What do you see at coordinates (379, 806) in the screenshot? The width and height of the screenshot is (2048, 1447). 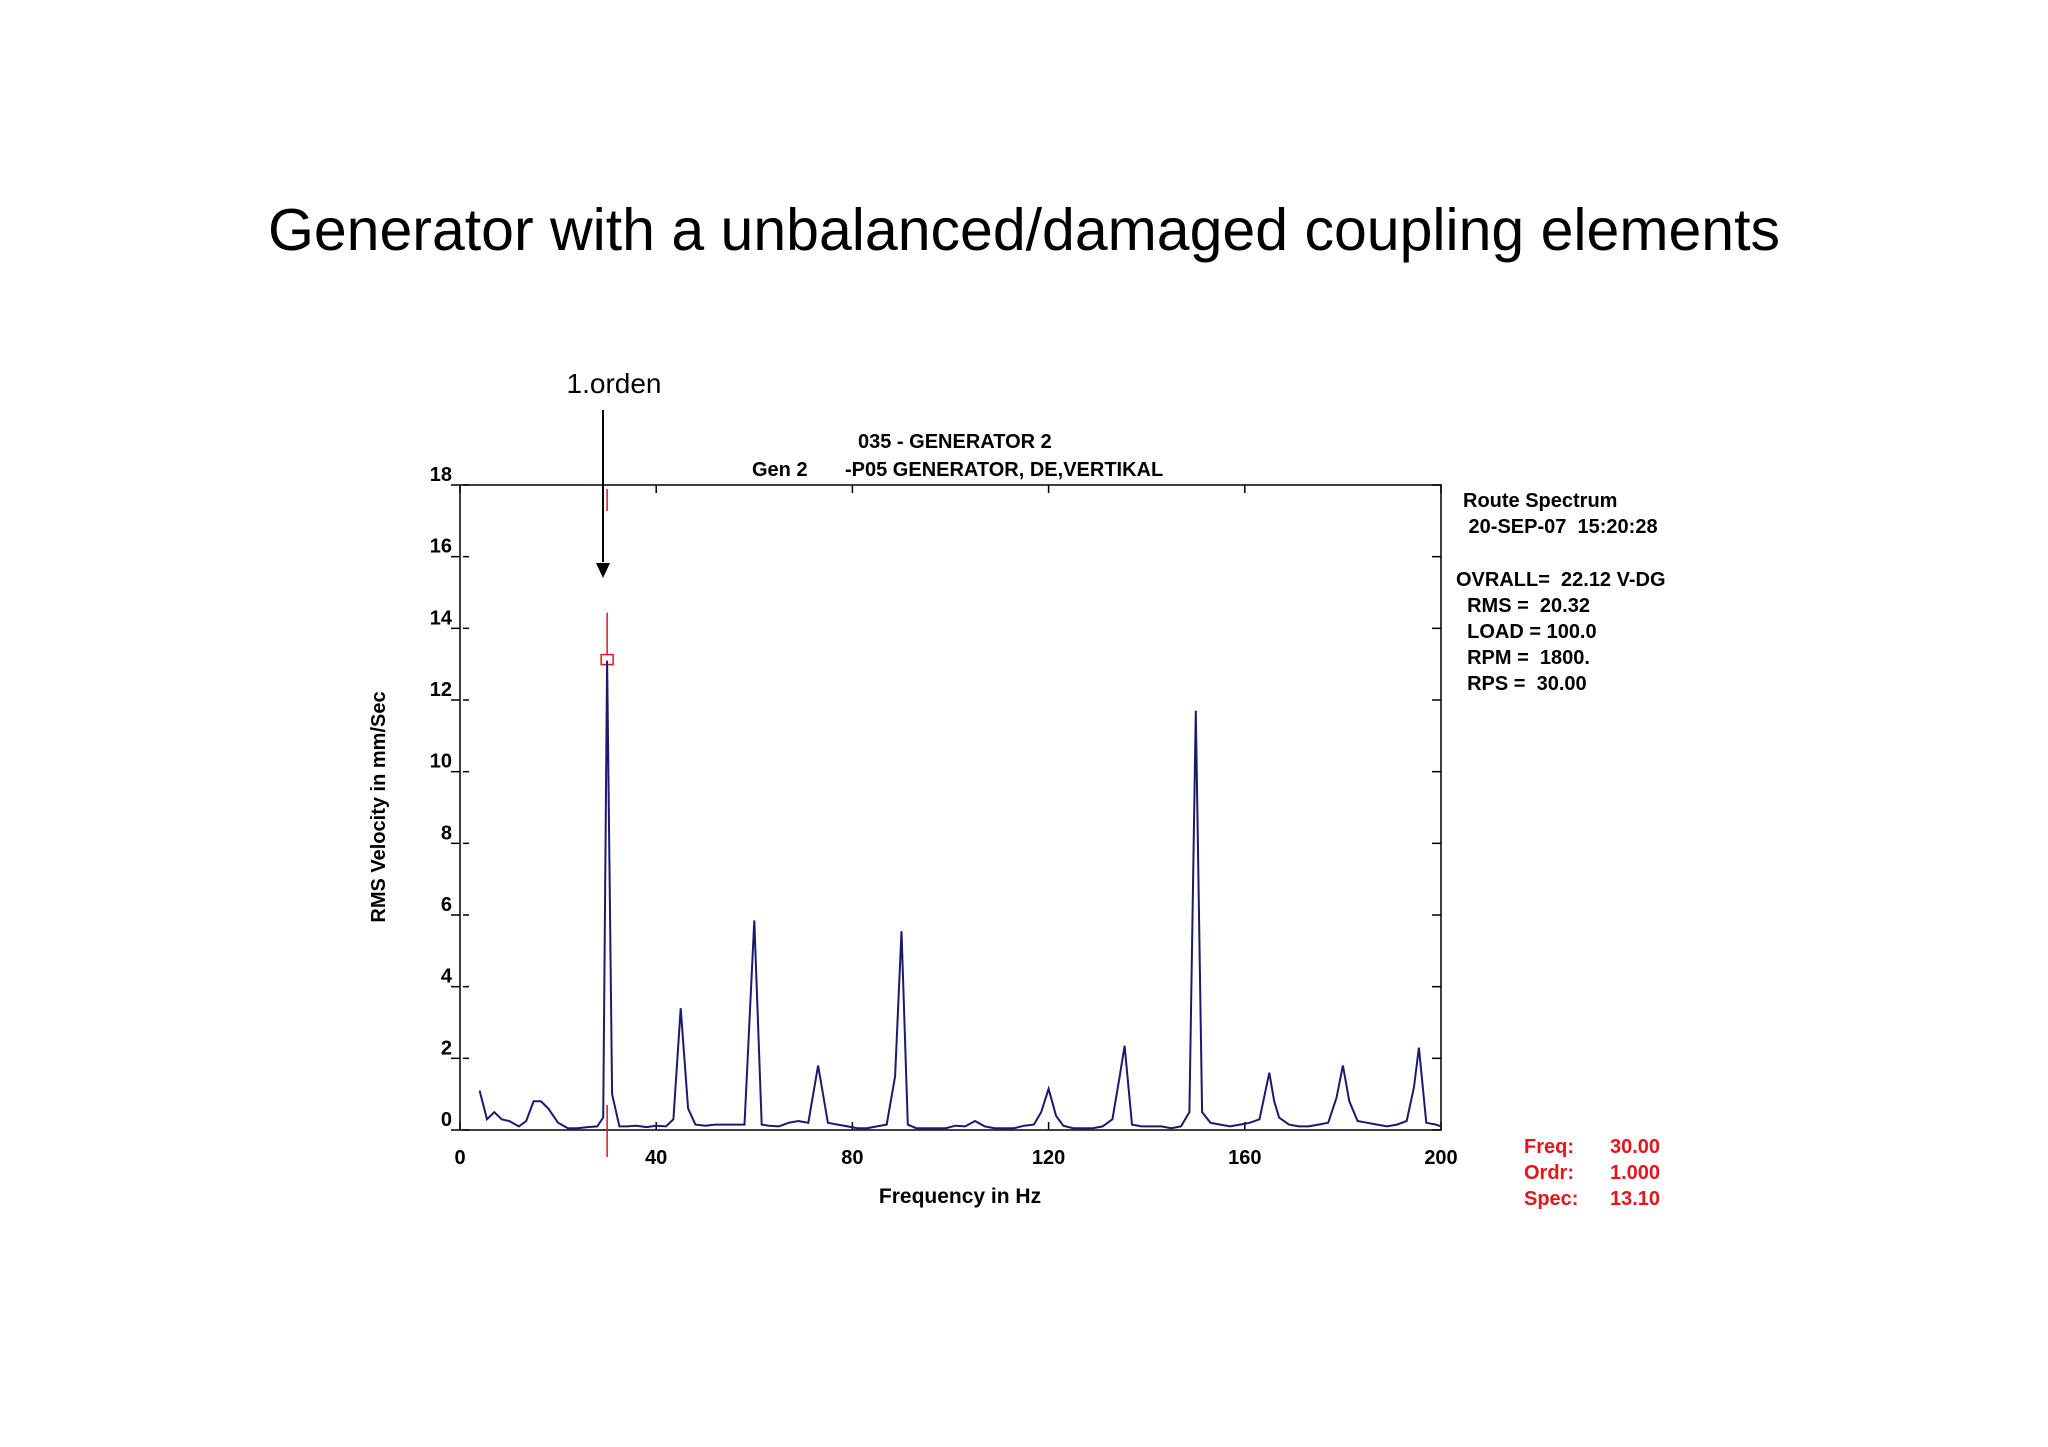 I see `y-axis-label: RMS Velocity in mm/Sec` at bounding box center [379, 806].